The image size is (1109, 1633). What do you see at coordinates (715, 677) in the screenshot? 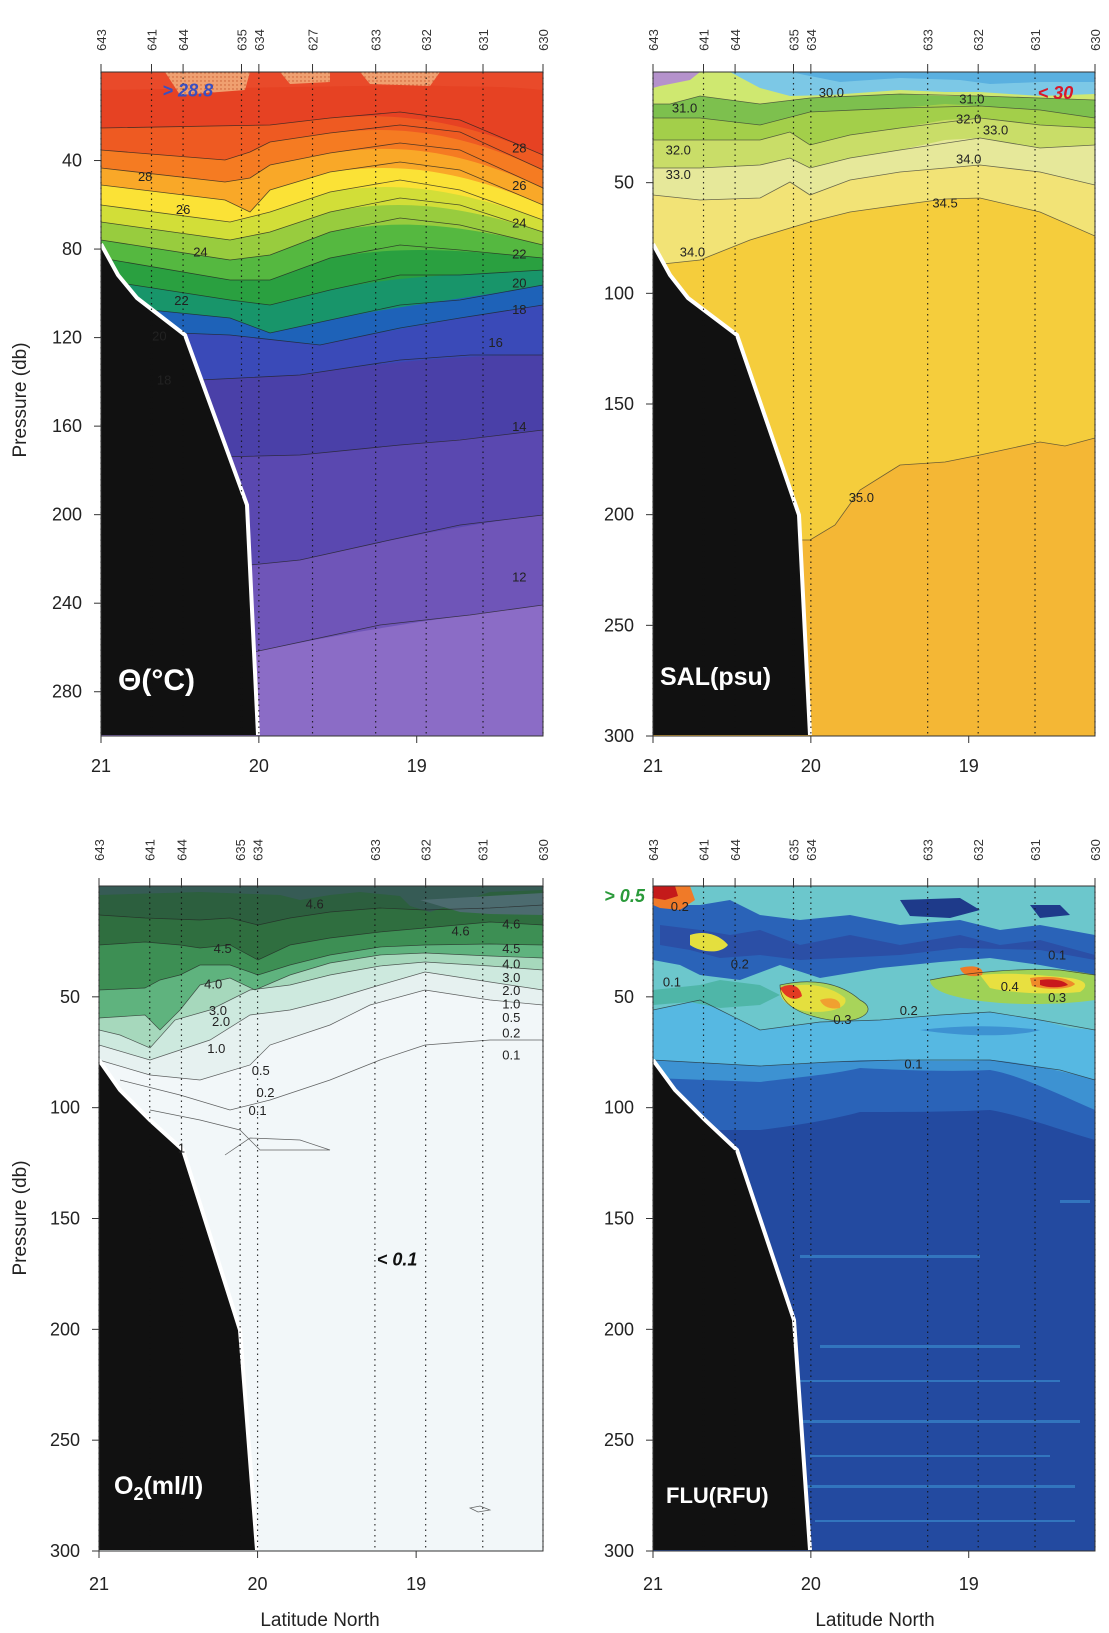
I see `panel-label-sal: SAL(psu)` at bounding box center [715, 677].